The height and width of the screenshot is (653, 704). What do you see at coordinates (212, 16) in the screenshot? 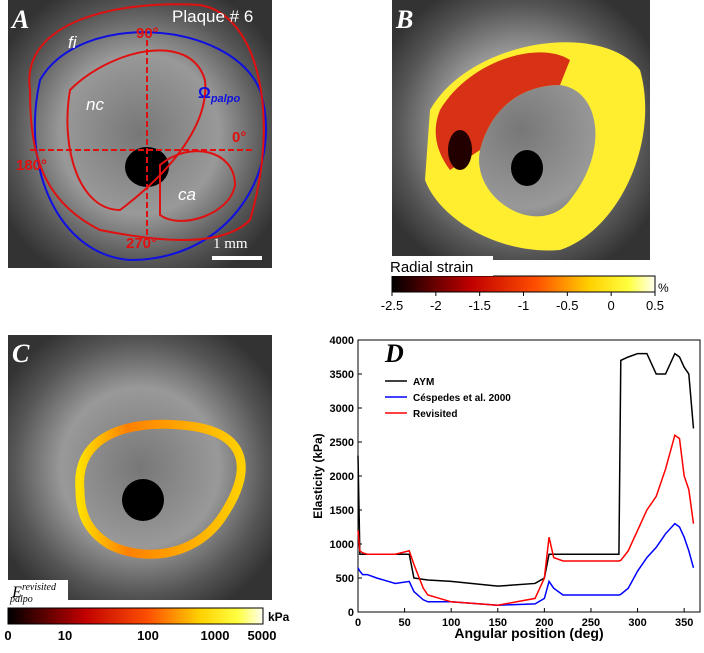
I see `panel-title: Plaque # 6` at bounding box center [212, 16].